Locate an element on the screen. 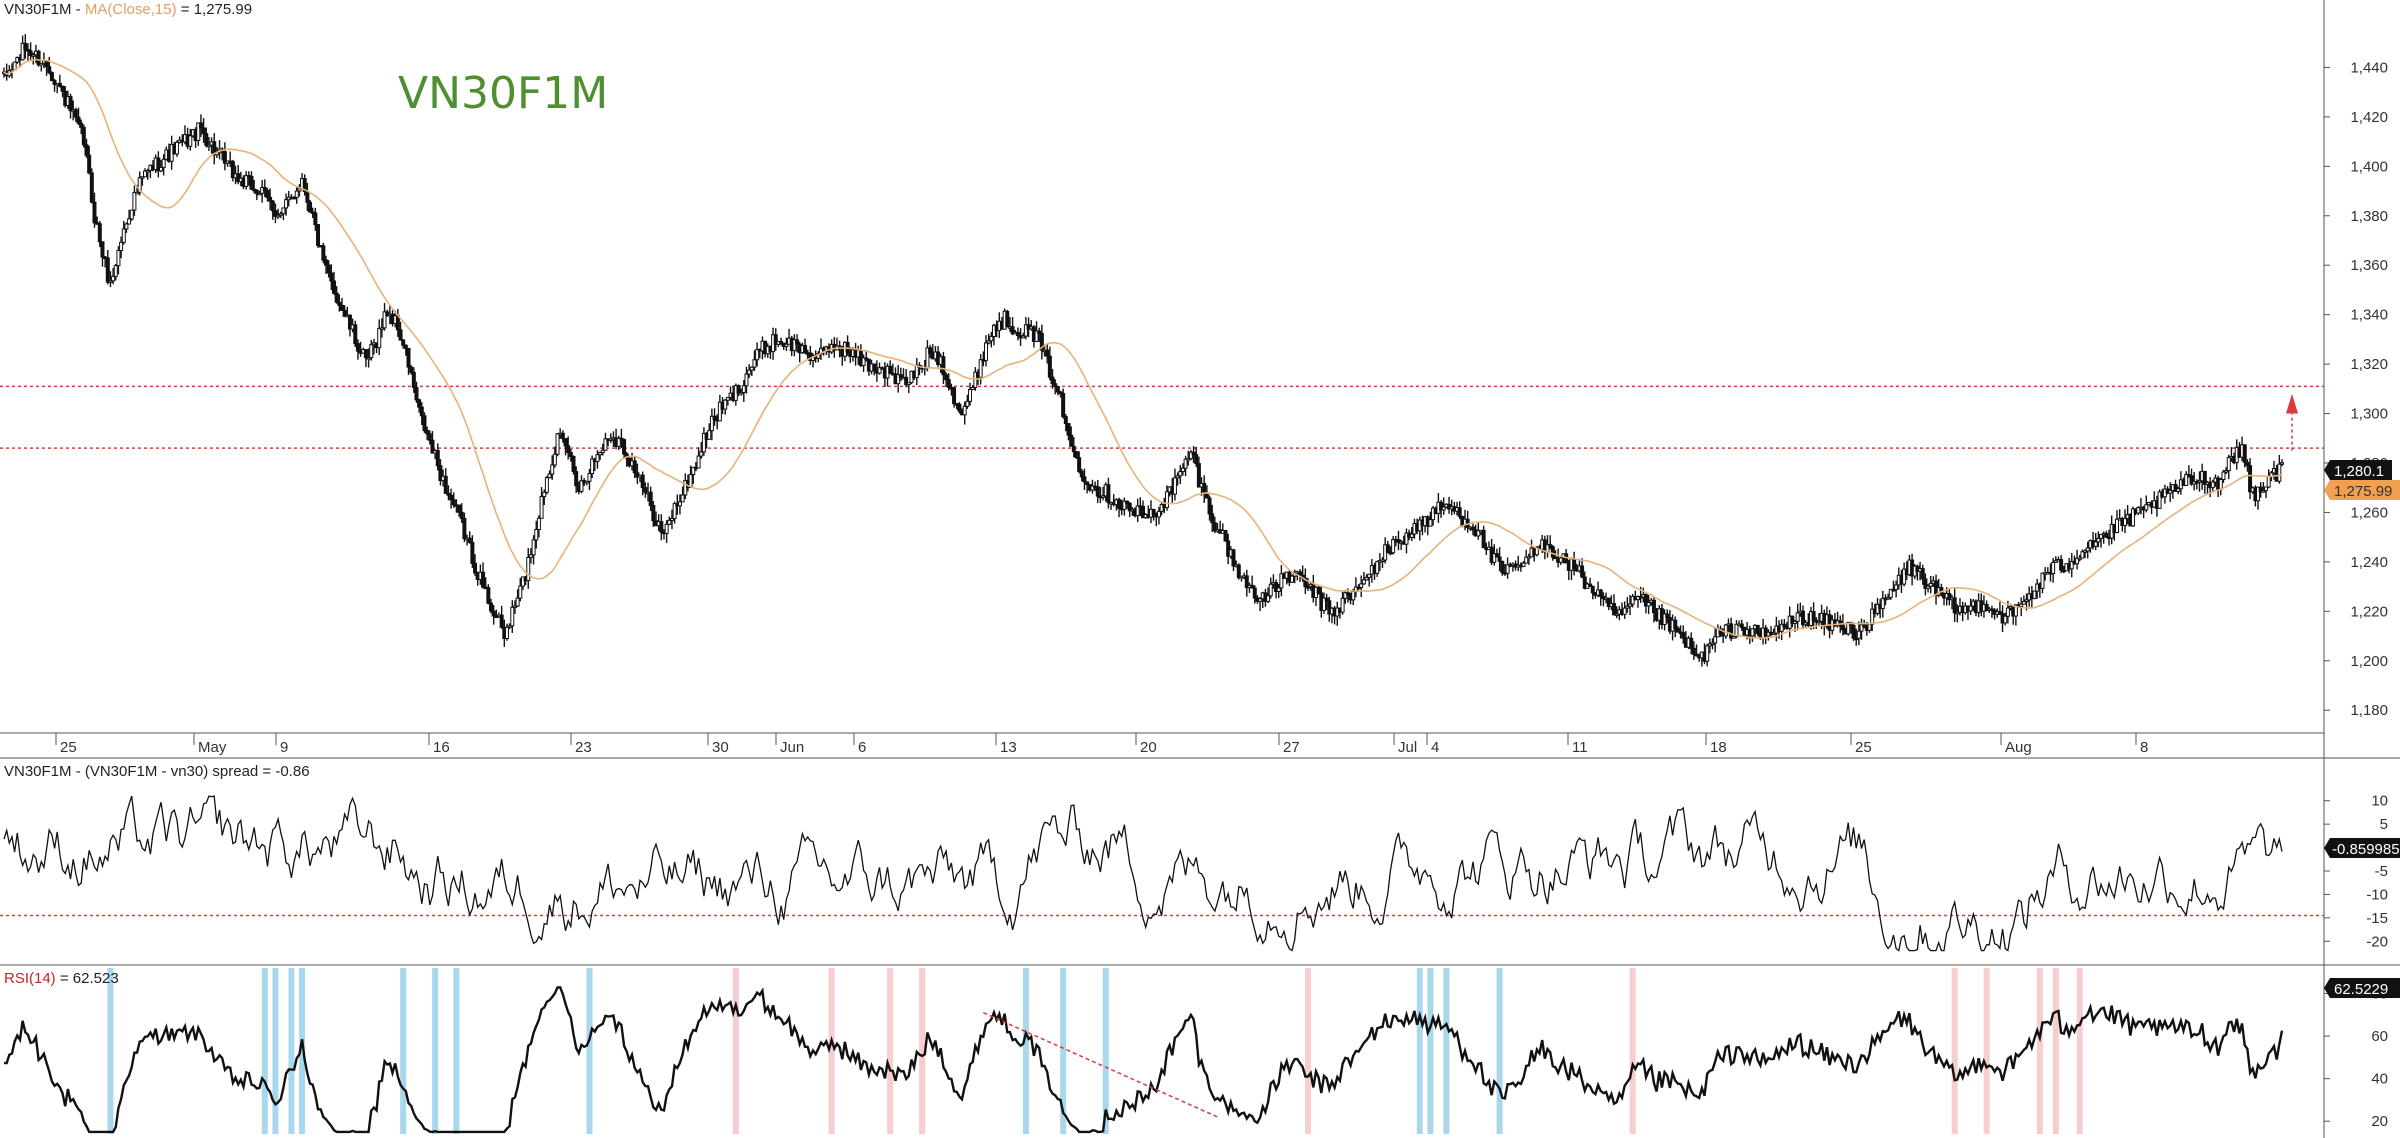 Image resolution: width=2400 pixels, height=1138 pixels. price-legend-symbol: VN30F1M is located at coordinates (38, 9).